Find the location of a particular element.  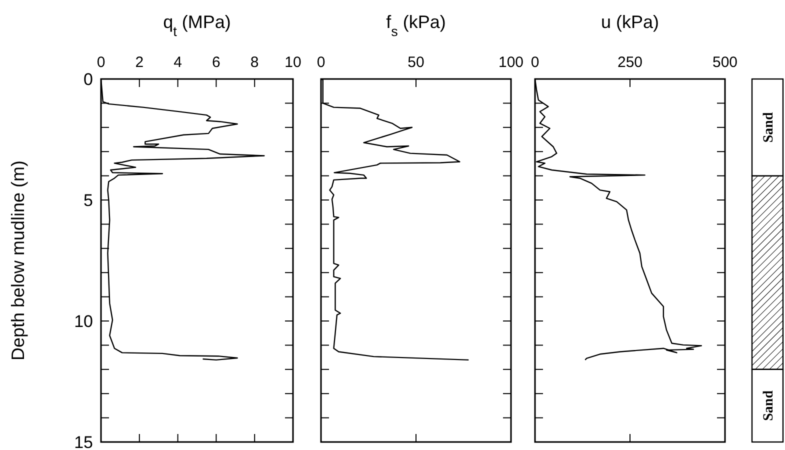

x-tick-label: 250 is located at coordinates (630, 62).